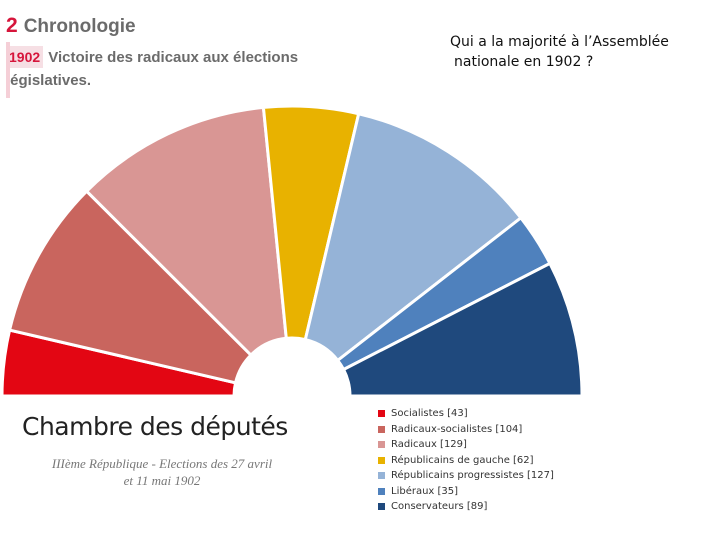  I want to click on legend-item: Conservateurs [89], so click(466, 507).